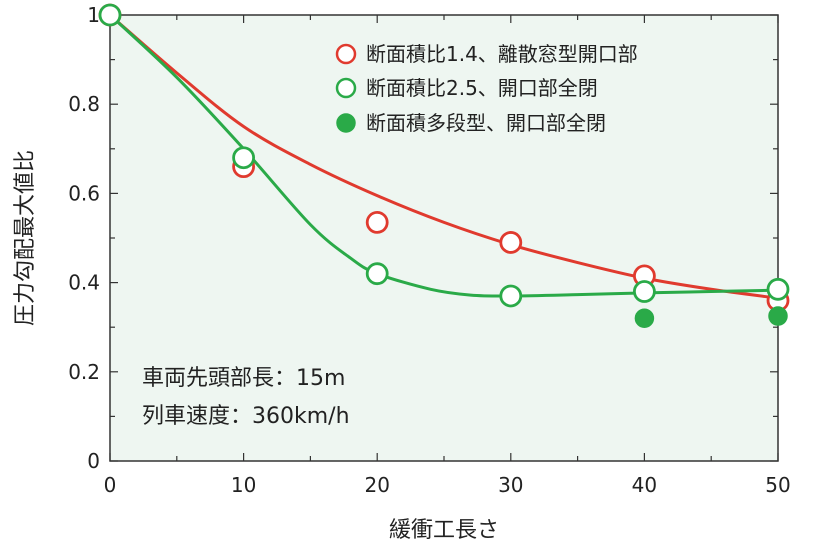 This screenshot has height=557, width=817. What do you see at coordinates (482, 88) in the screenshot?
I see `legend-label-series-2: 断面積比2.5、開口部全閉` at bounding box center [482, 88].